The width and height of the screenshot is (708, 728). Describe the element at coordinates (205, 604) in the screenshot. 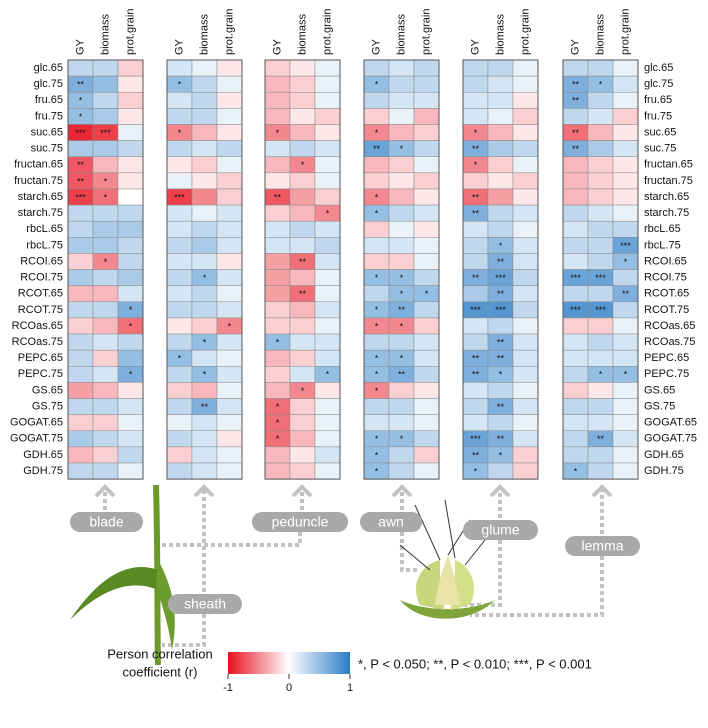

I see `tissue-label: sheath` at that location.